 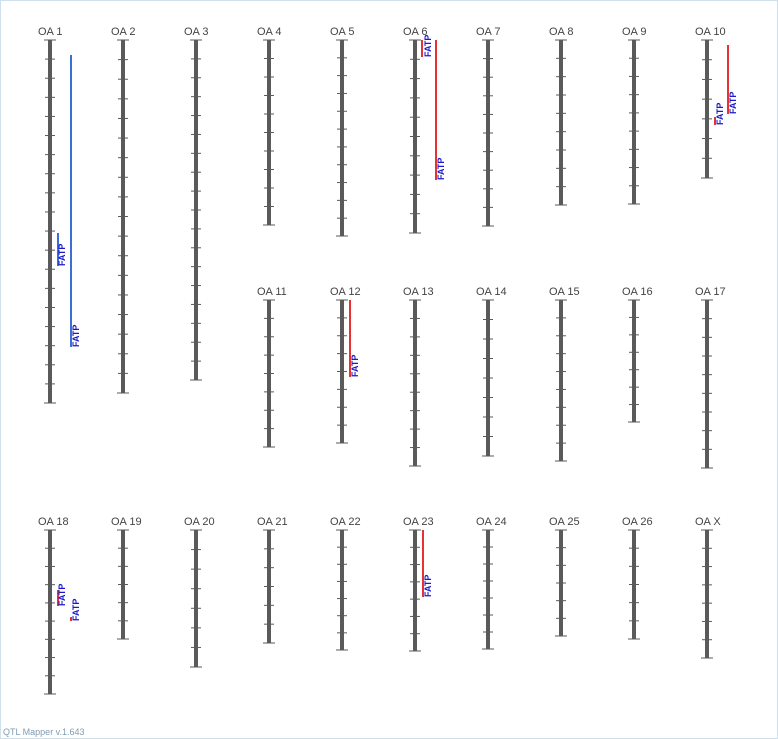 What do you see at coordinates (44, 732) in the screenshot?
I see `version-footer: QTL Mapper v.1.643` at bounding box center [44, 732].